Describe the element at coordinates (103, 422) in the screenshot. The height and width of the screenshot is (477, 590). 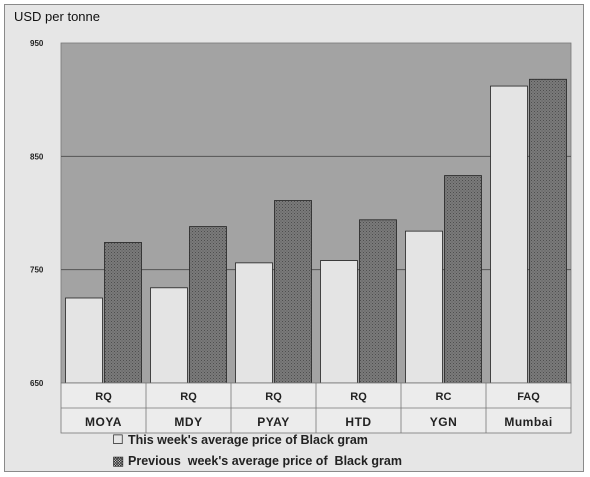
I see `category-market-label: MOYA` at that location.